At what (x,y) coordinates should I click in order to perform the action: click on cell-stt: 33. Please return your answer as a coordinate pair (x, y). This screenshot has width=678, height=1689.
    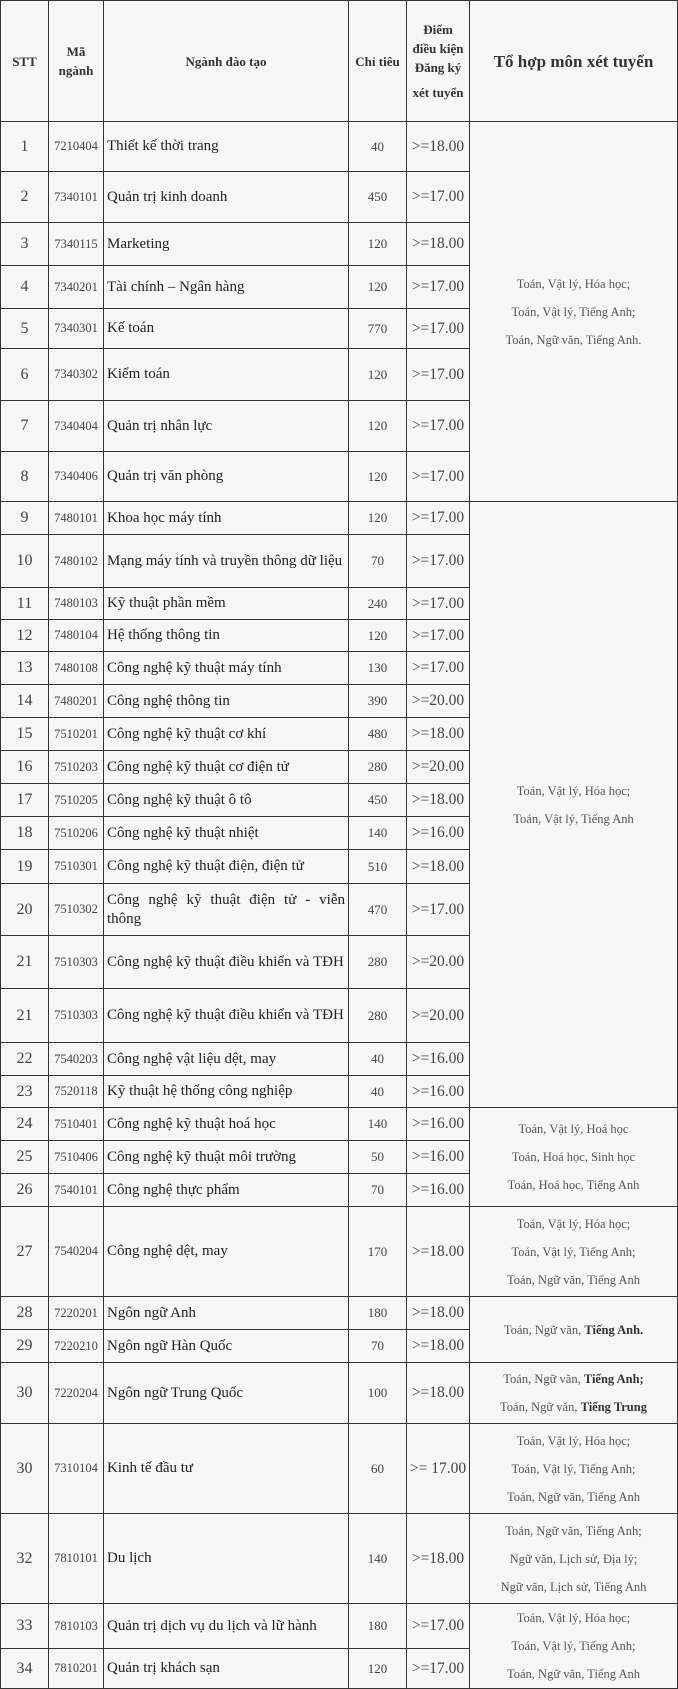
    Looking at the image, I should click on (24, 1626).